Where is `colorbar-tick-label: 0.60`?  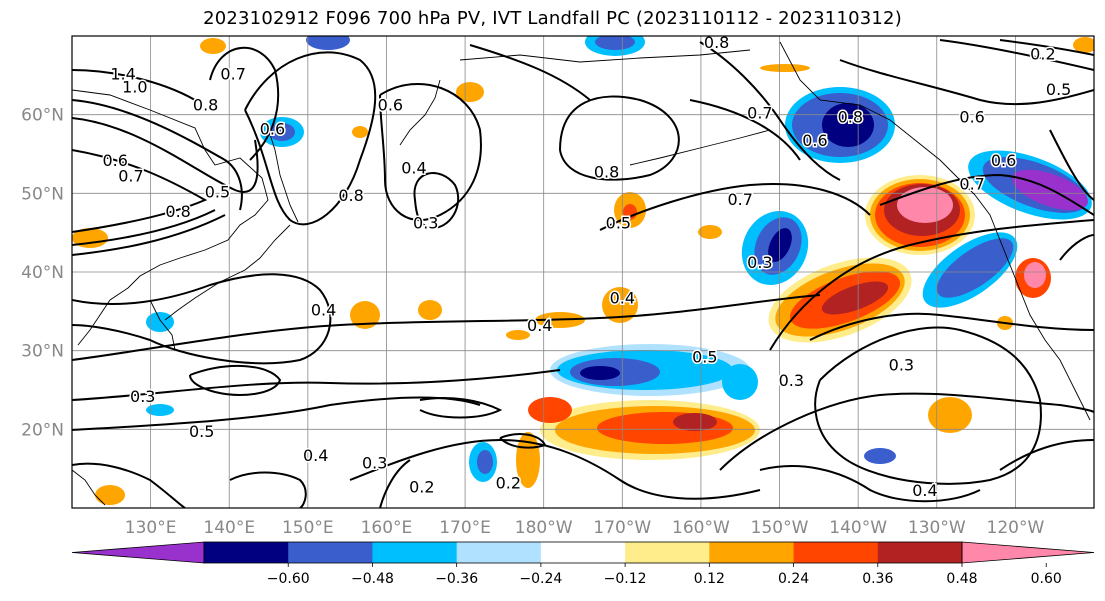
colorbar-tick-label: 0.60 is located at coordinates (1046, 579).